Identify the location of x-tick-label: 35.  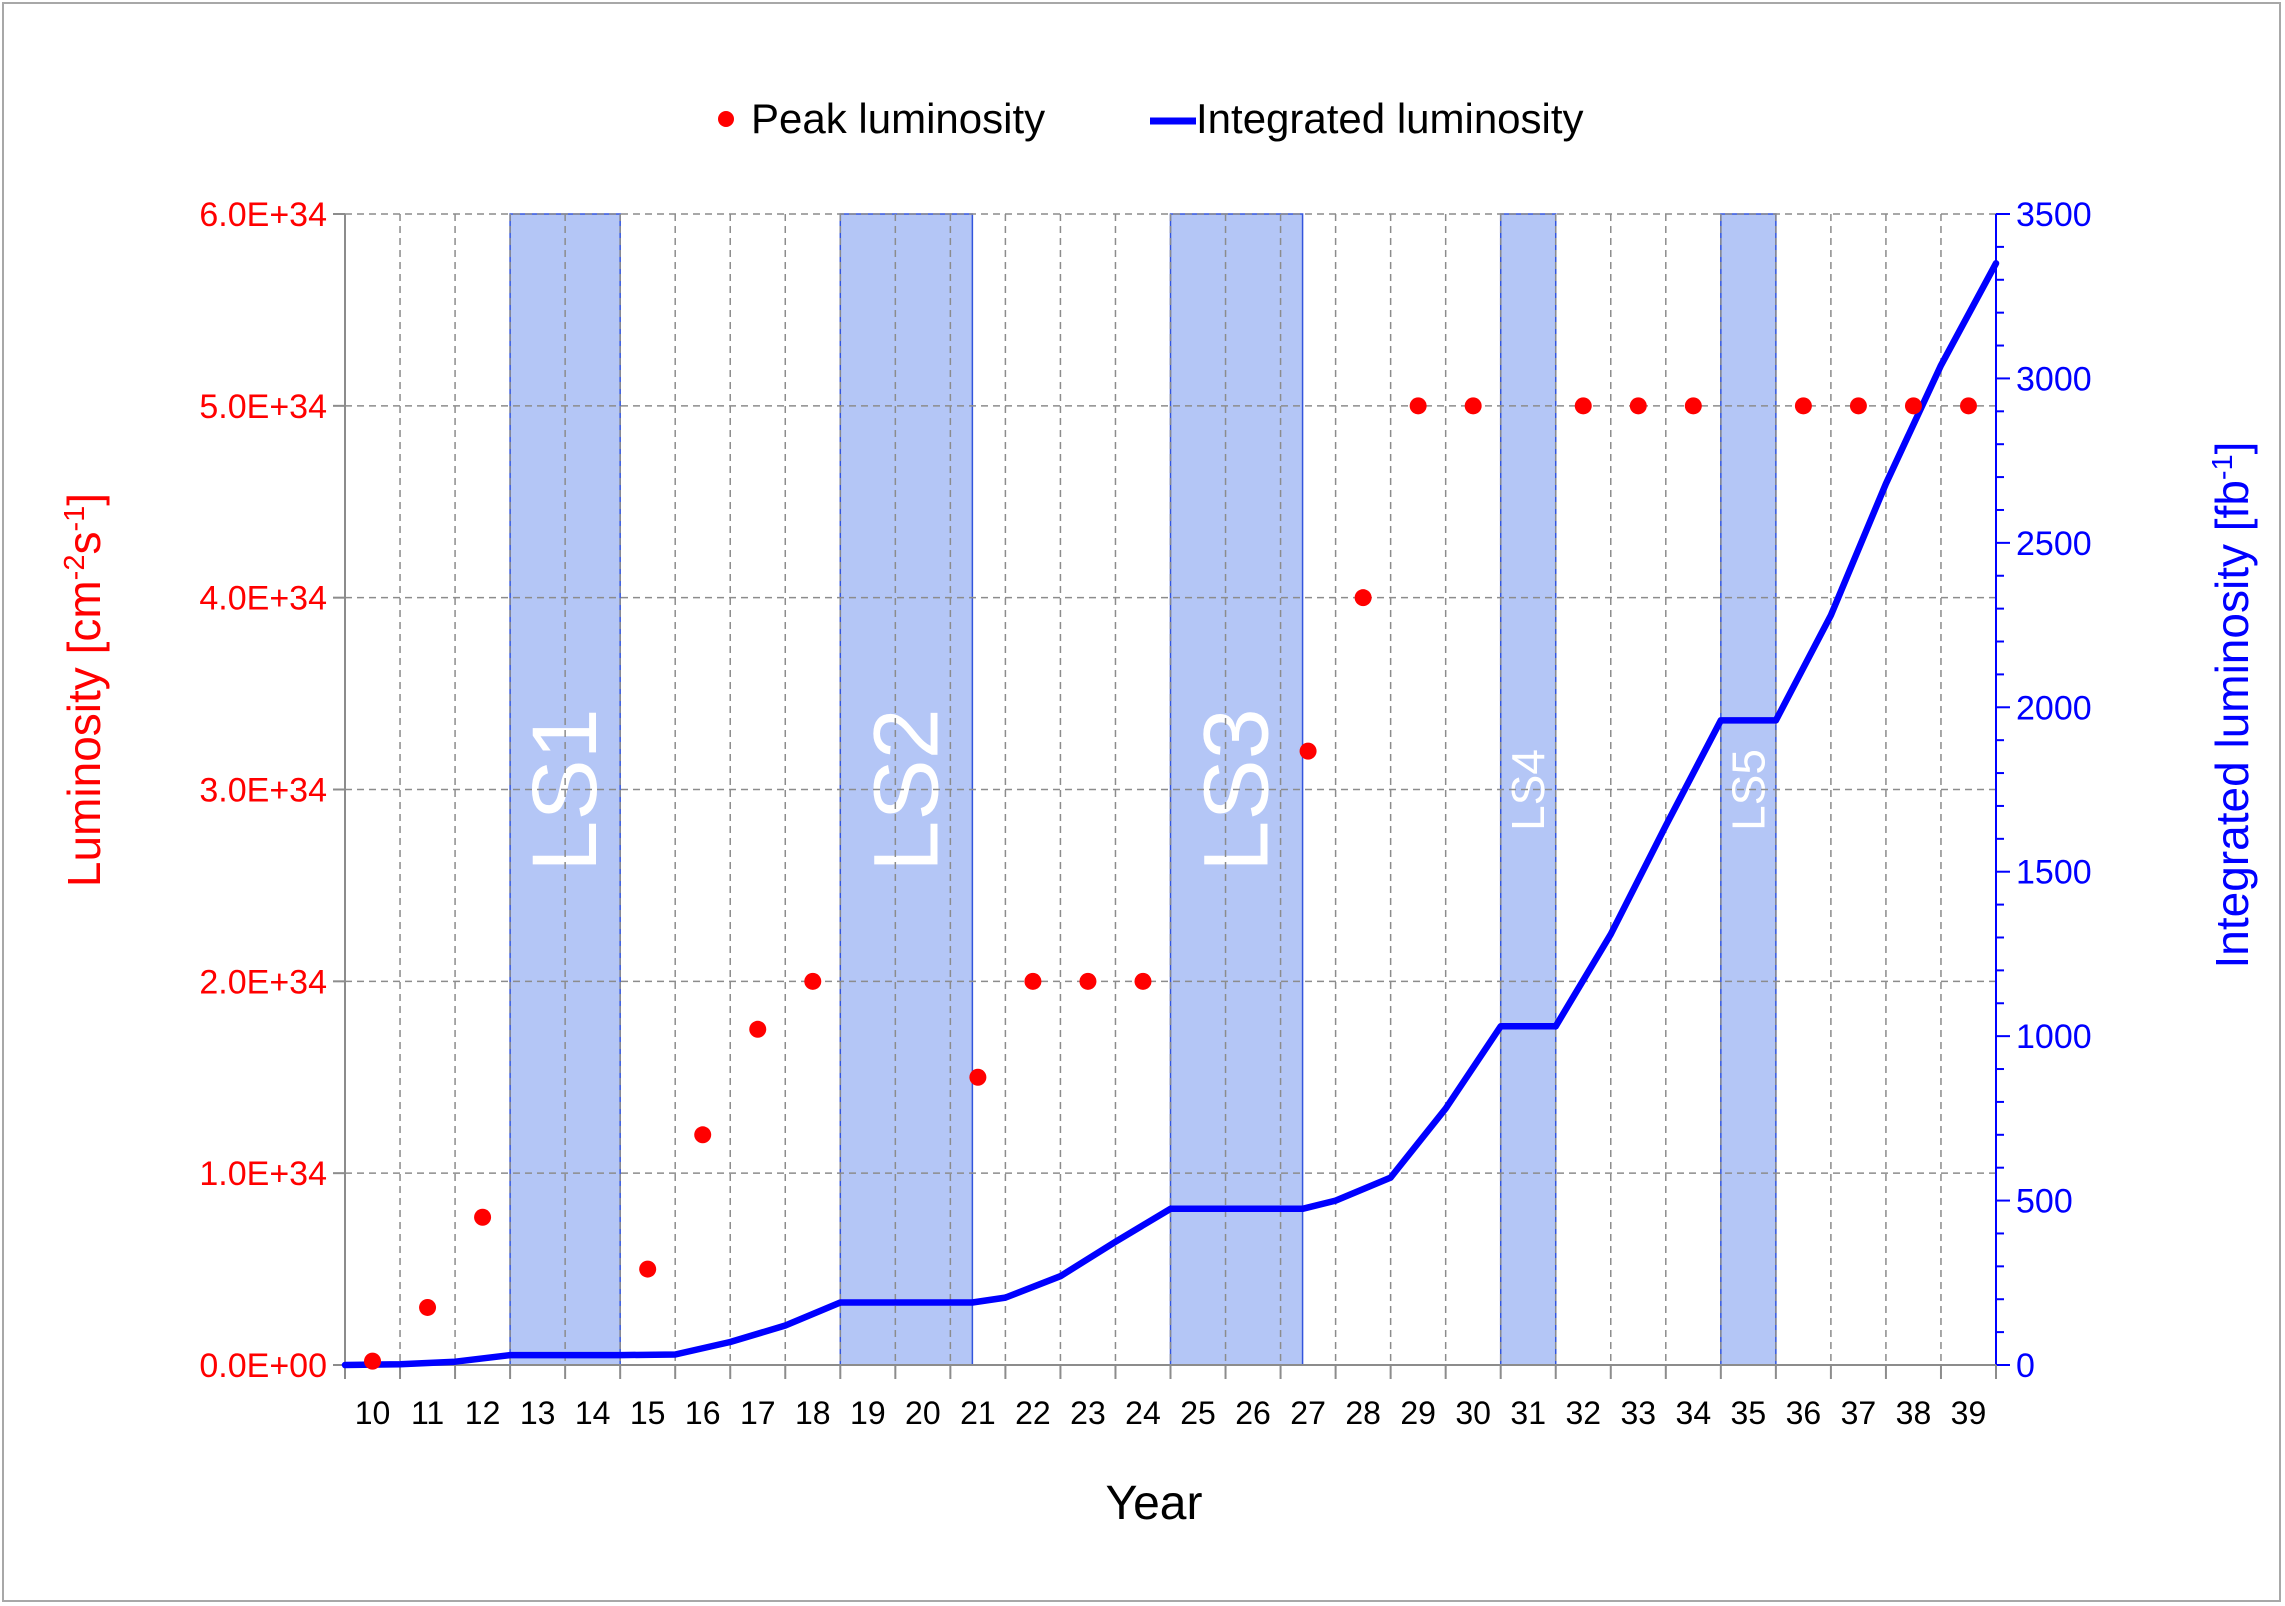
(1749, 1413).